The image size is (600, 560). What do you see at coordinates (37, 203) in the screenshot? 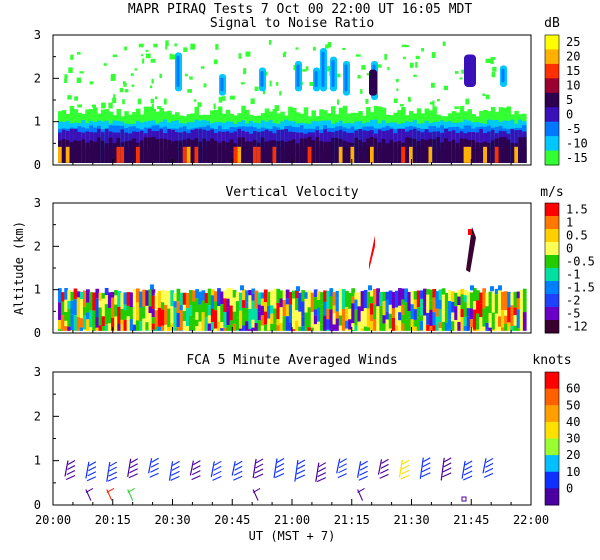
I see `y-tick-label: 3` at bounding box center [37, 203].